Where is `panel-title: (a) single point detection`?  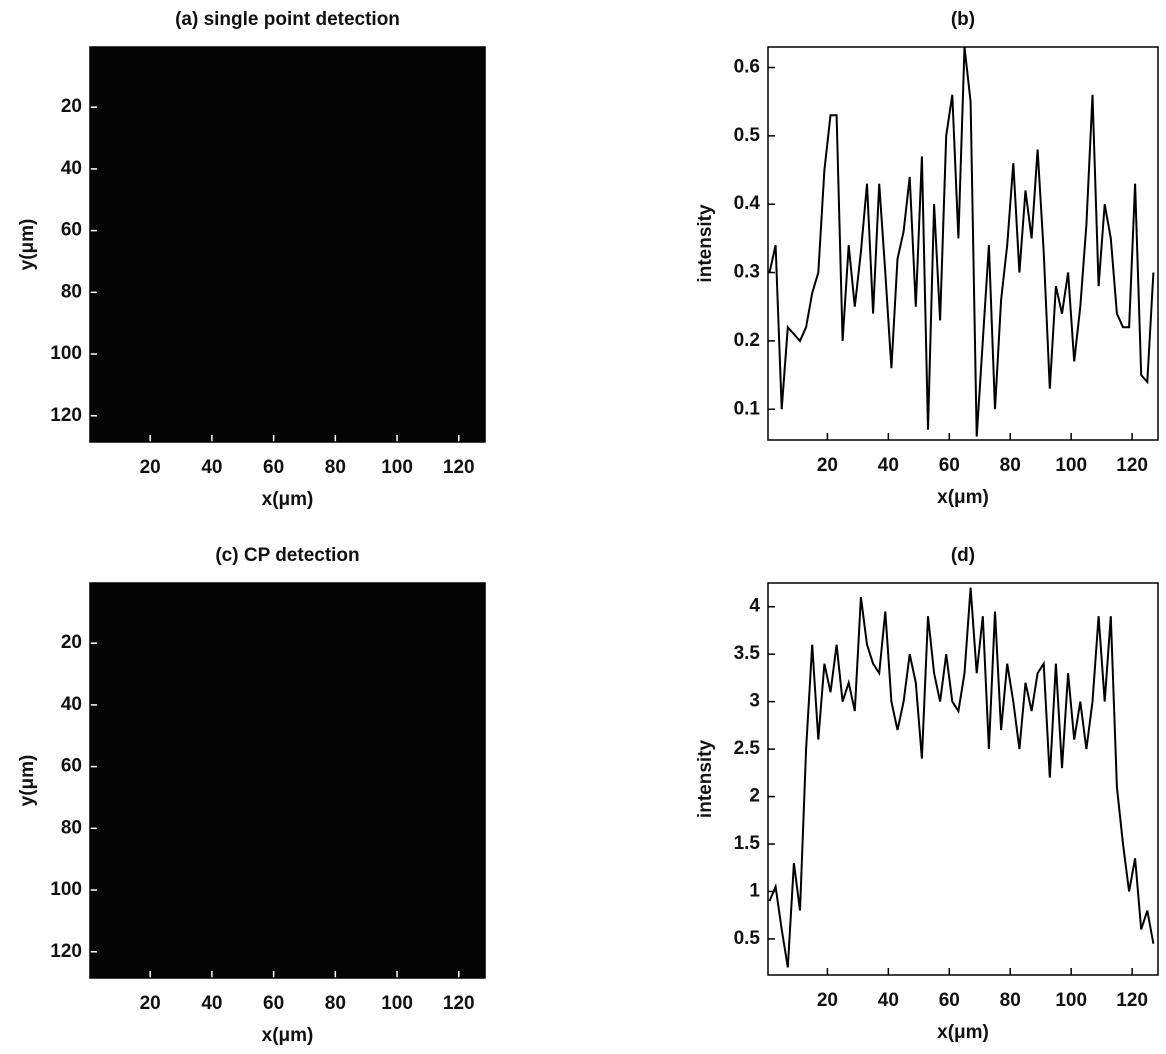
panel-title: (a) single point detection is located at coordinates (287, 19).